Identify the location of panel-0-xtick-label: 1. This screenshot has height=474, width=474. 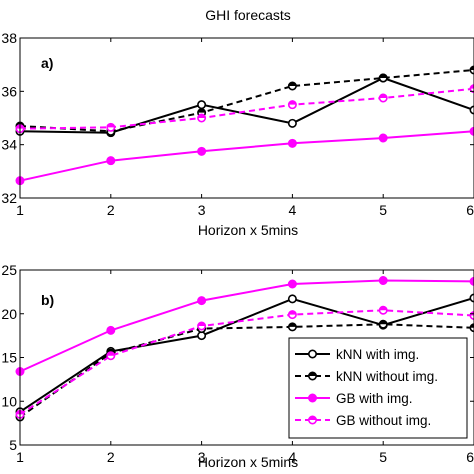
(20, 210).